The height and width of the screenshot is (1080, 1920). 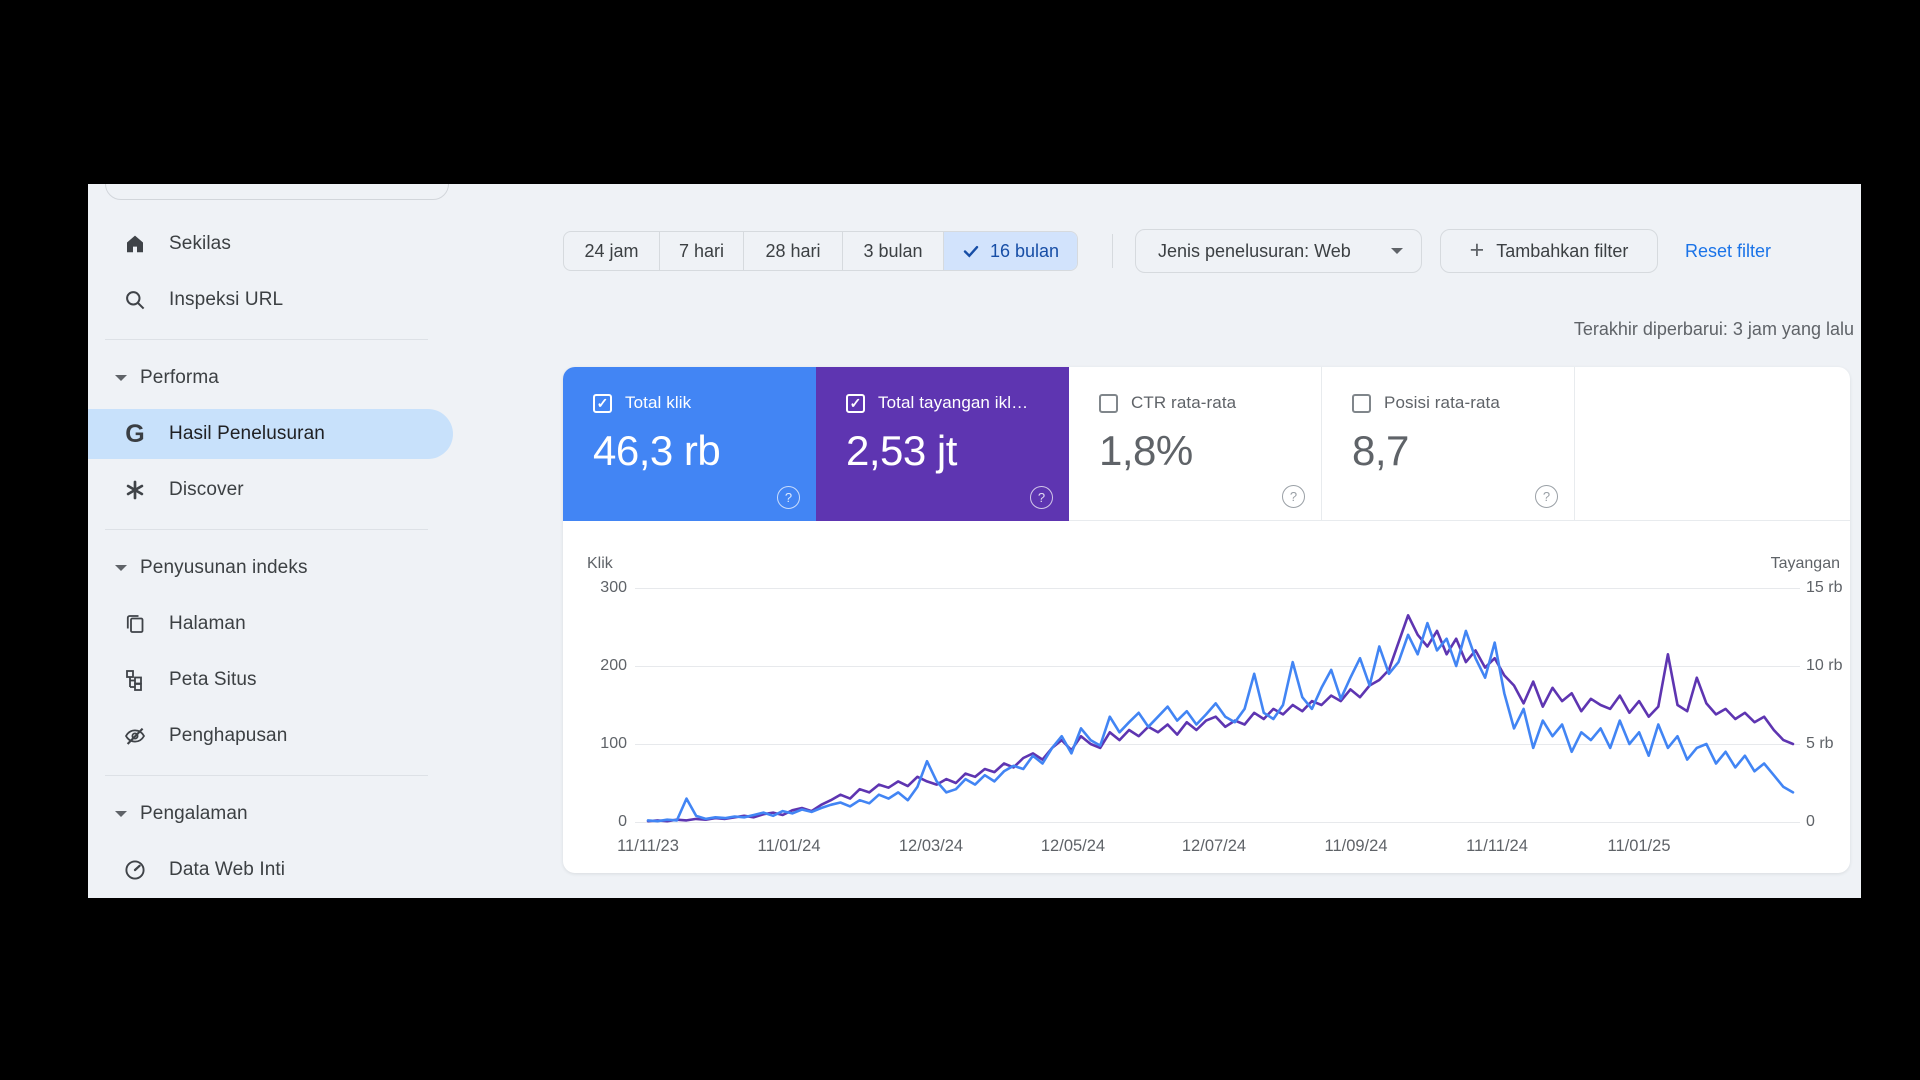 What do you see at coordinates (1448, 444) in the screenshot?
I see `metric-card-3: Posisi rata-rata 8,7 ?` at bounding box center [1448, 444].